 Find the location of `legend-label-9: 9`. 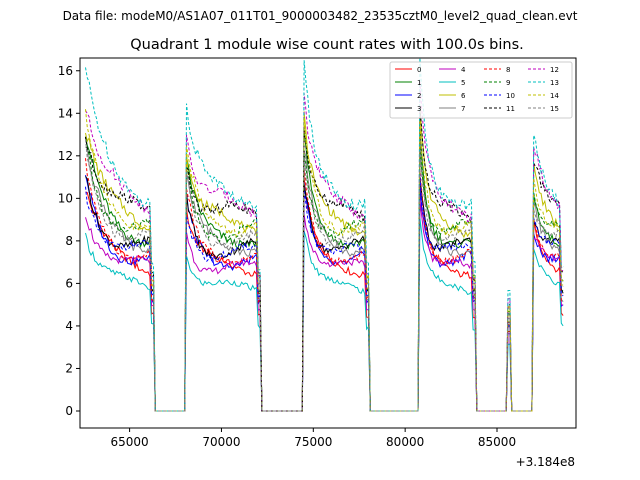

legend-label-9: 9 is located at coordinates (508, 83).